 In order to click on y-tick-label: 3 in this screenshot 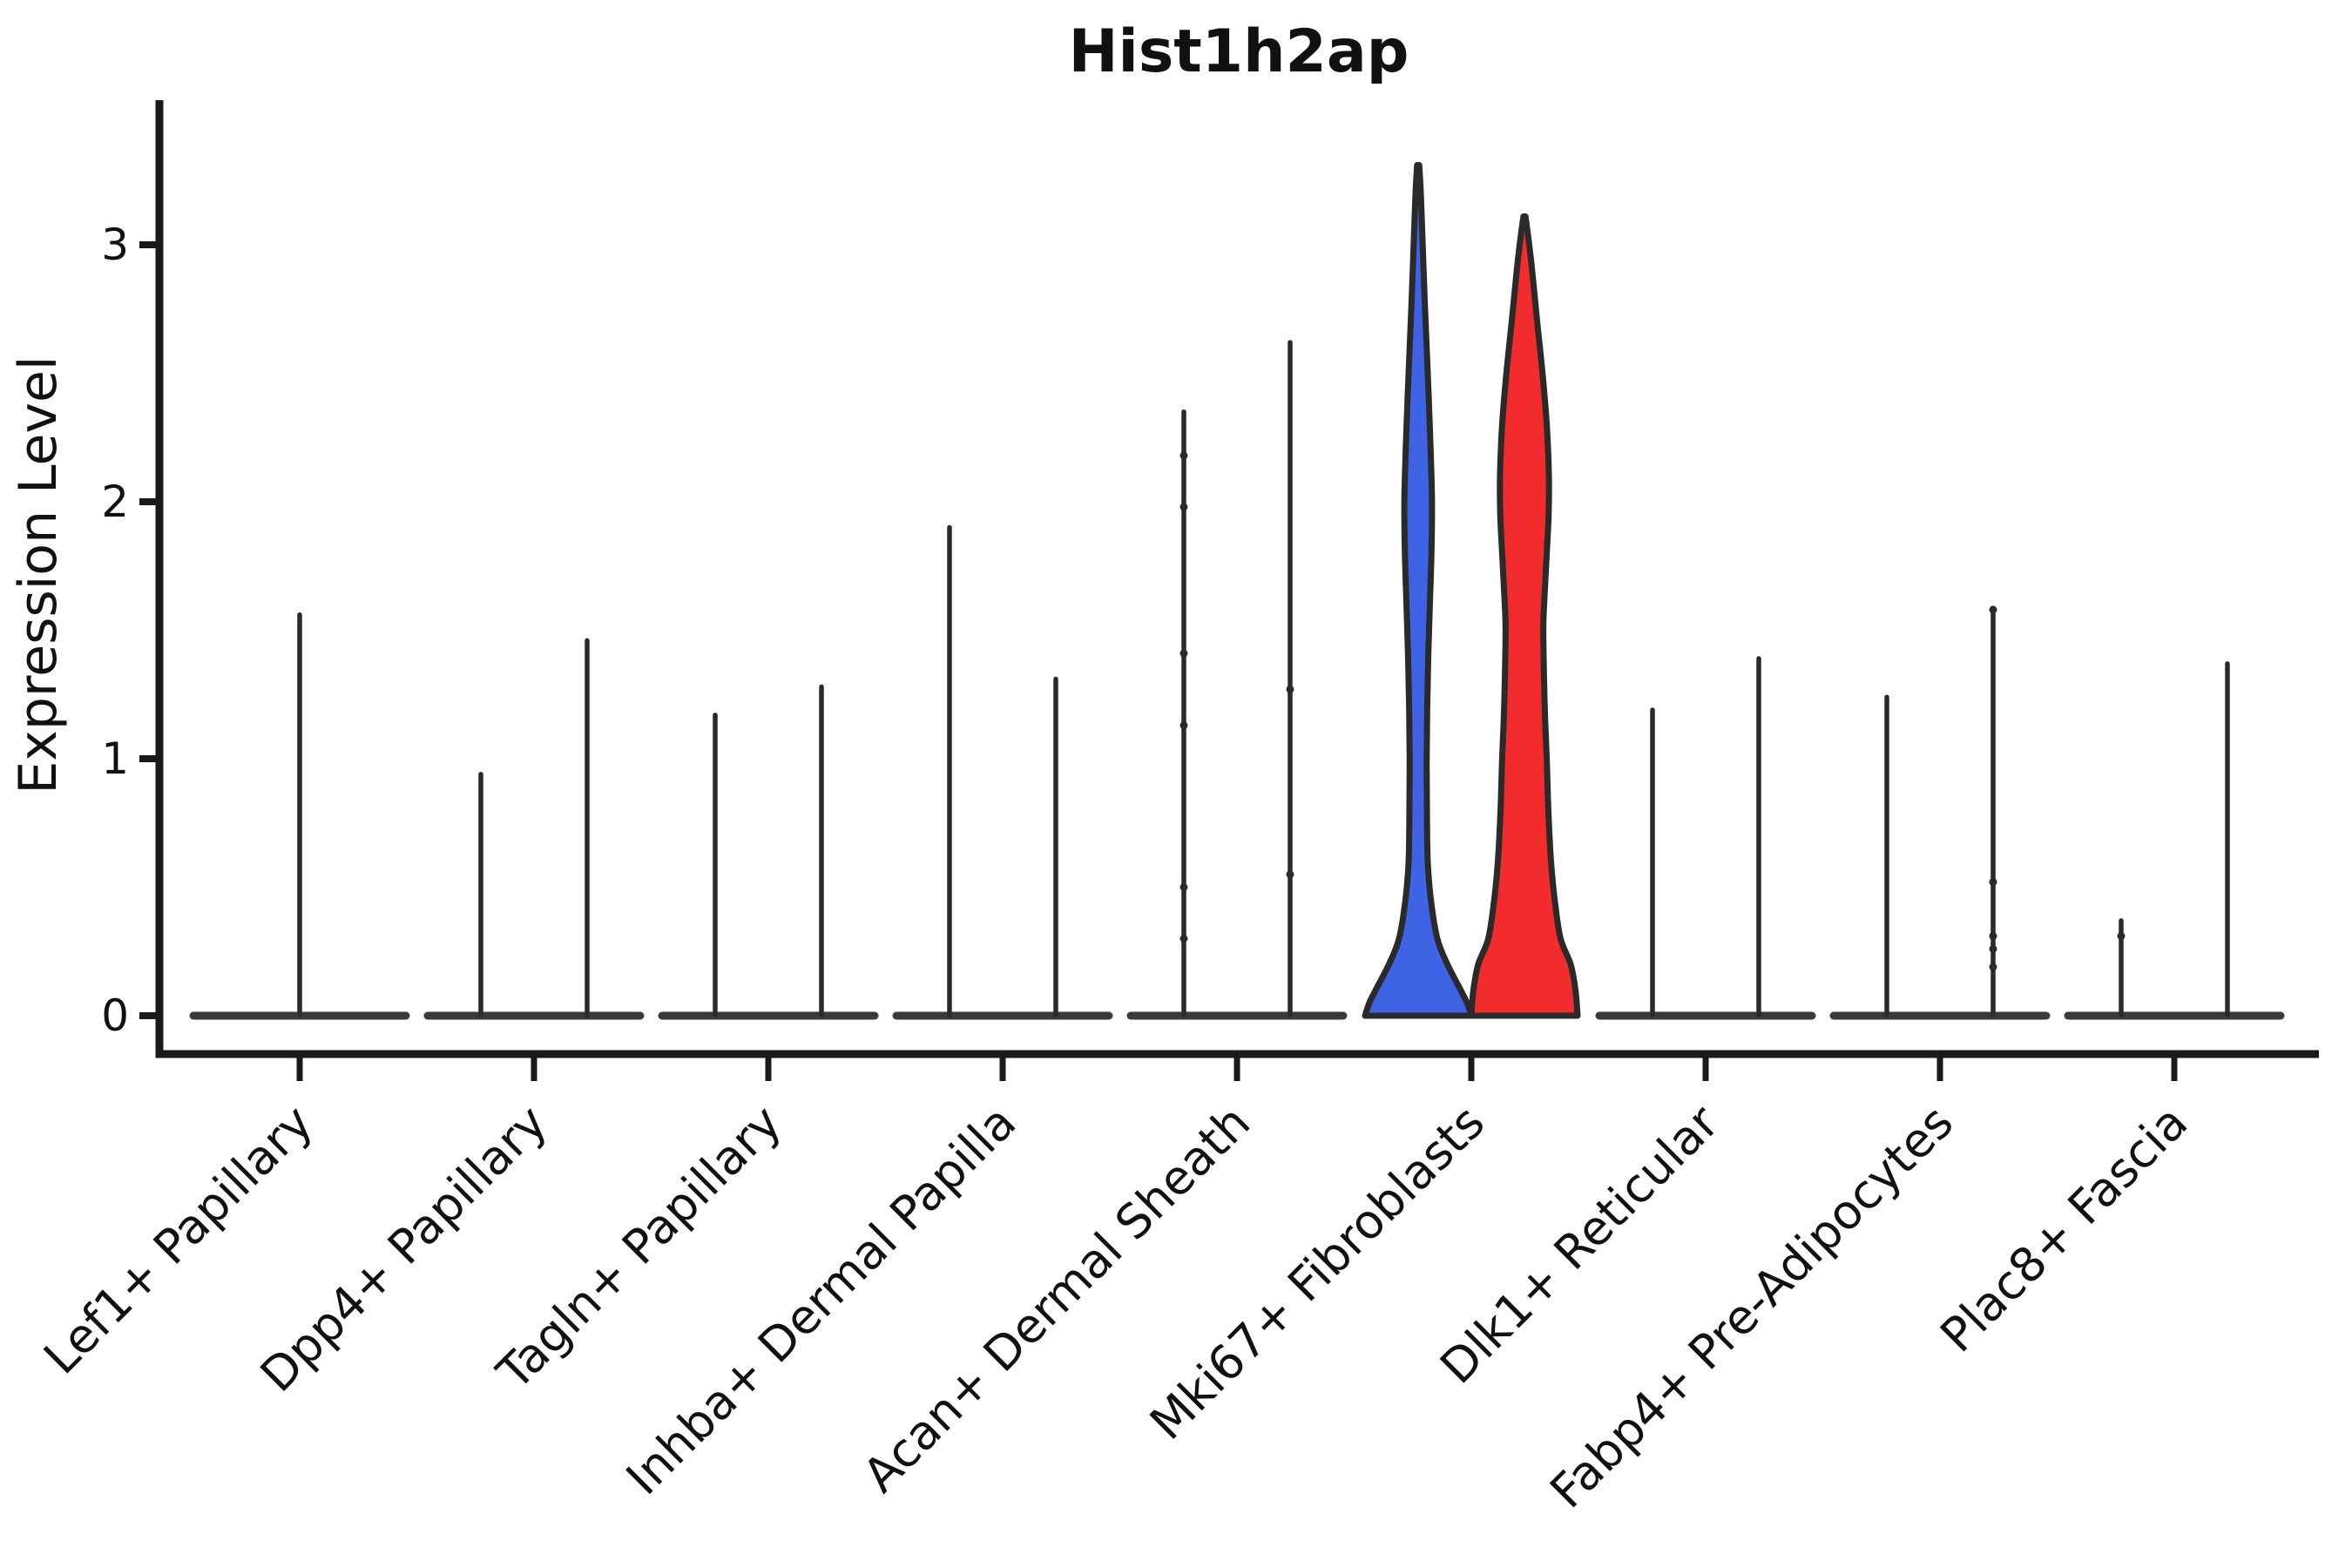, I will do `click(115, 245)`.